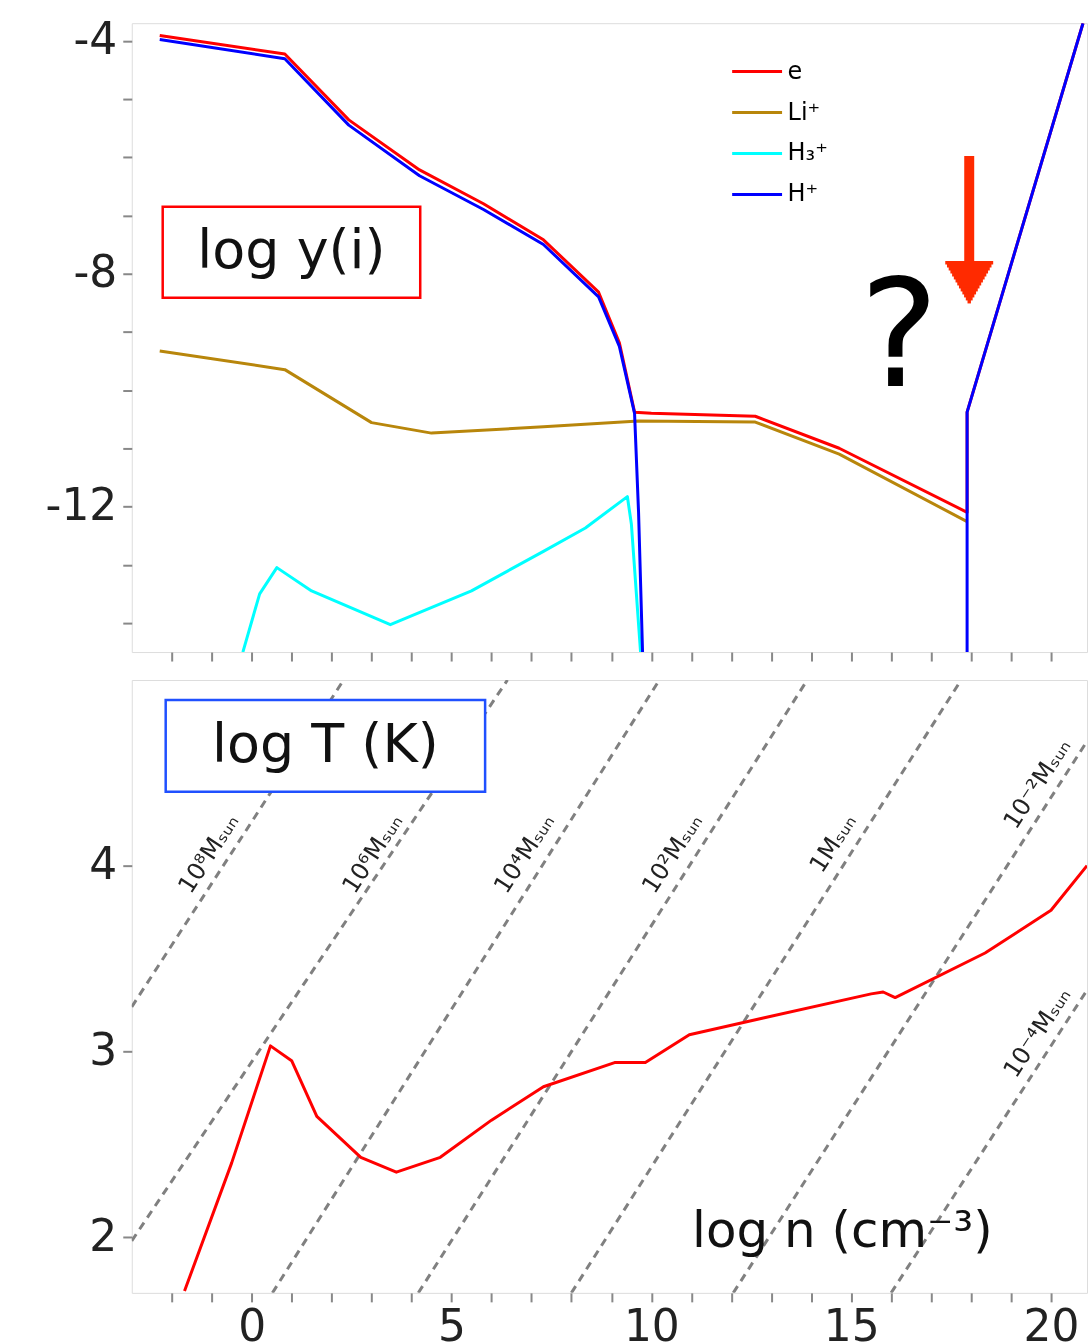 The image size is (1090, 1343). Describe the element at coordinates (804, 111) in the screenshot. I see `legend-label: Li⁺` at that location.